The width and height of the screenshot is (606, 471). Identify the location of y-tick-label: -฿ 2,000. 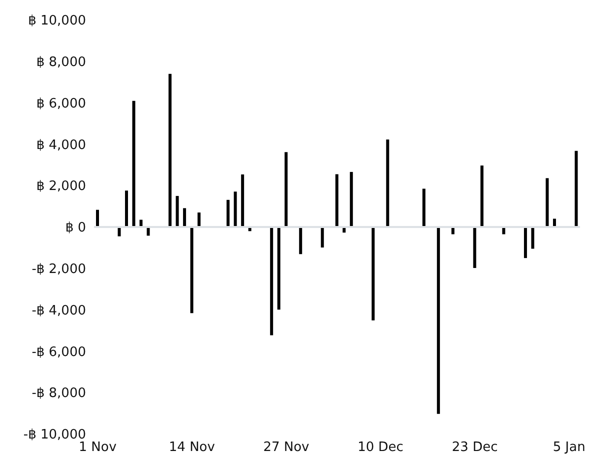
(59, 270).